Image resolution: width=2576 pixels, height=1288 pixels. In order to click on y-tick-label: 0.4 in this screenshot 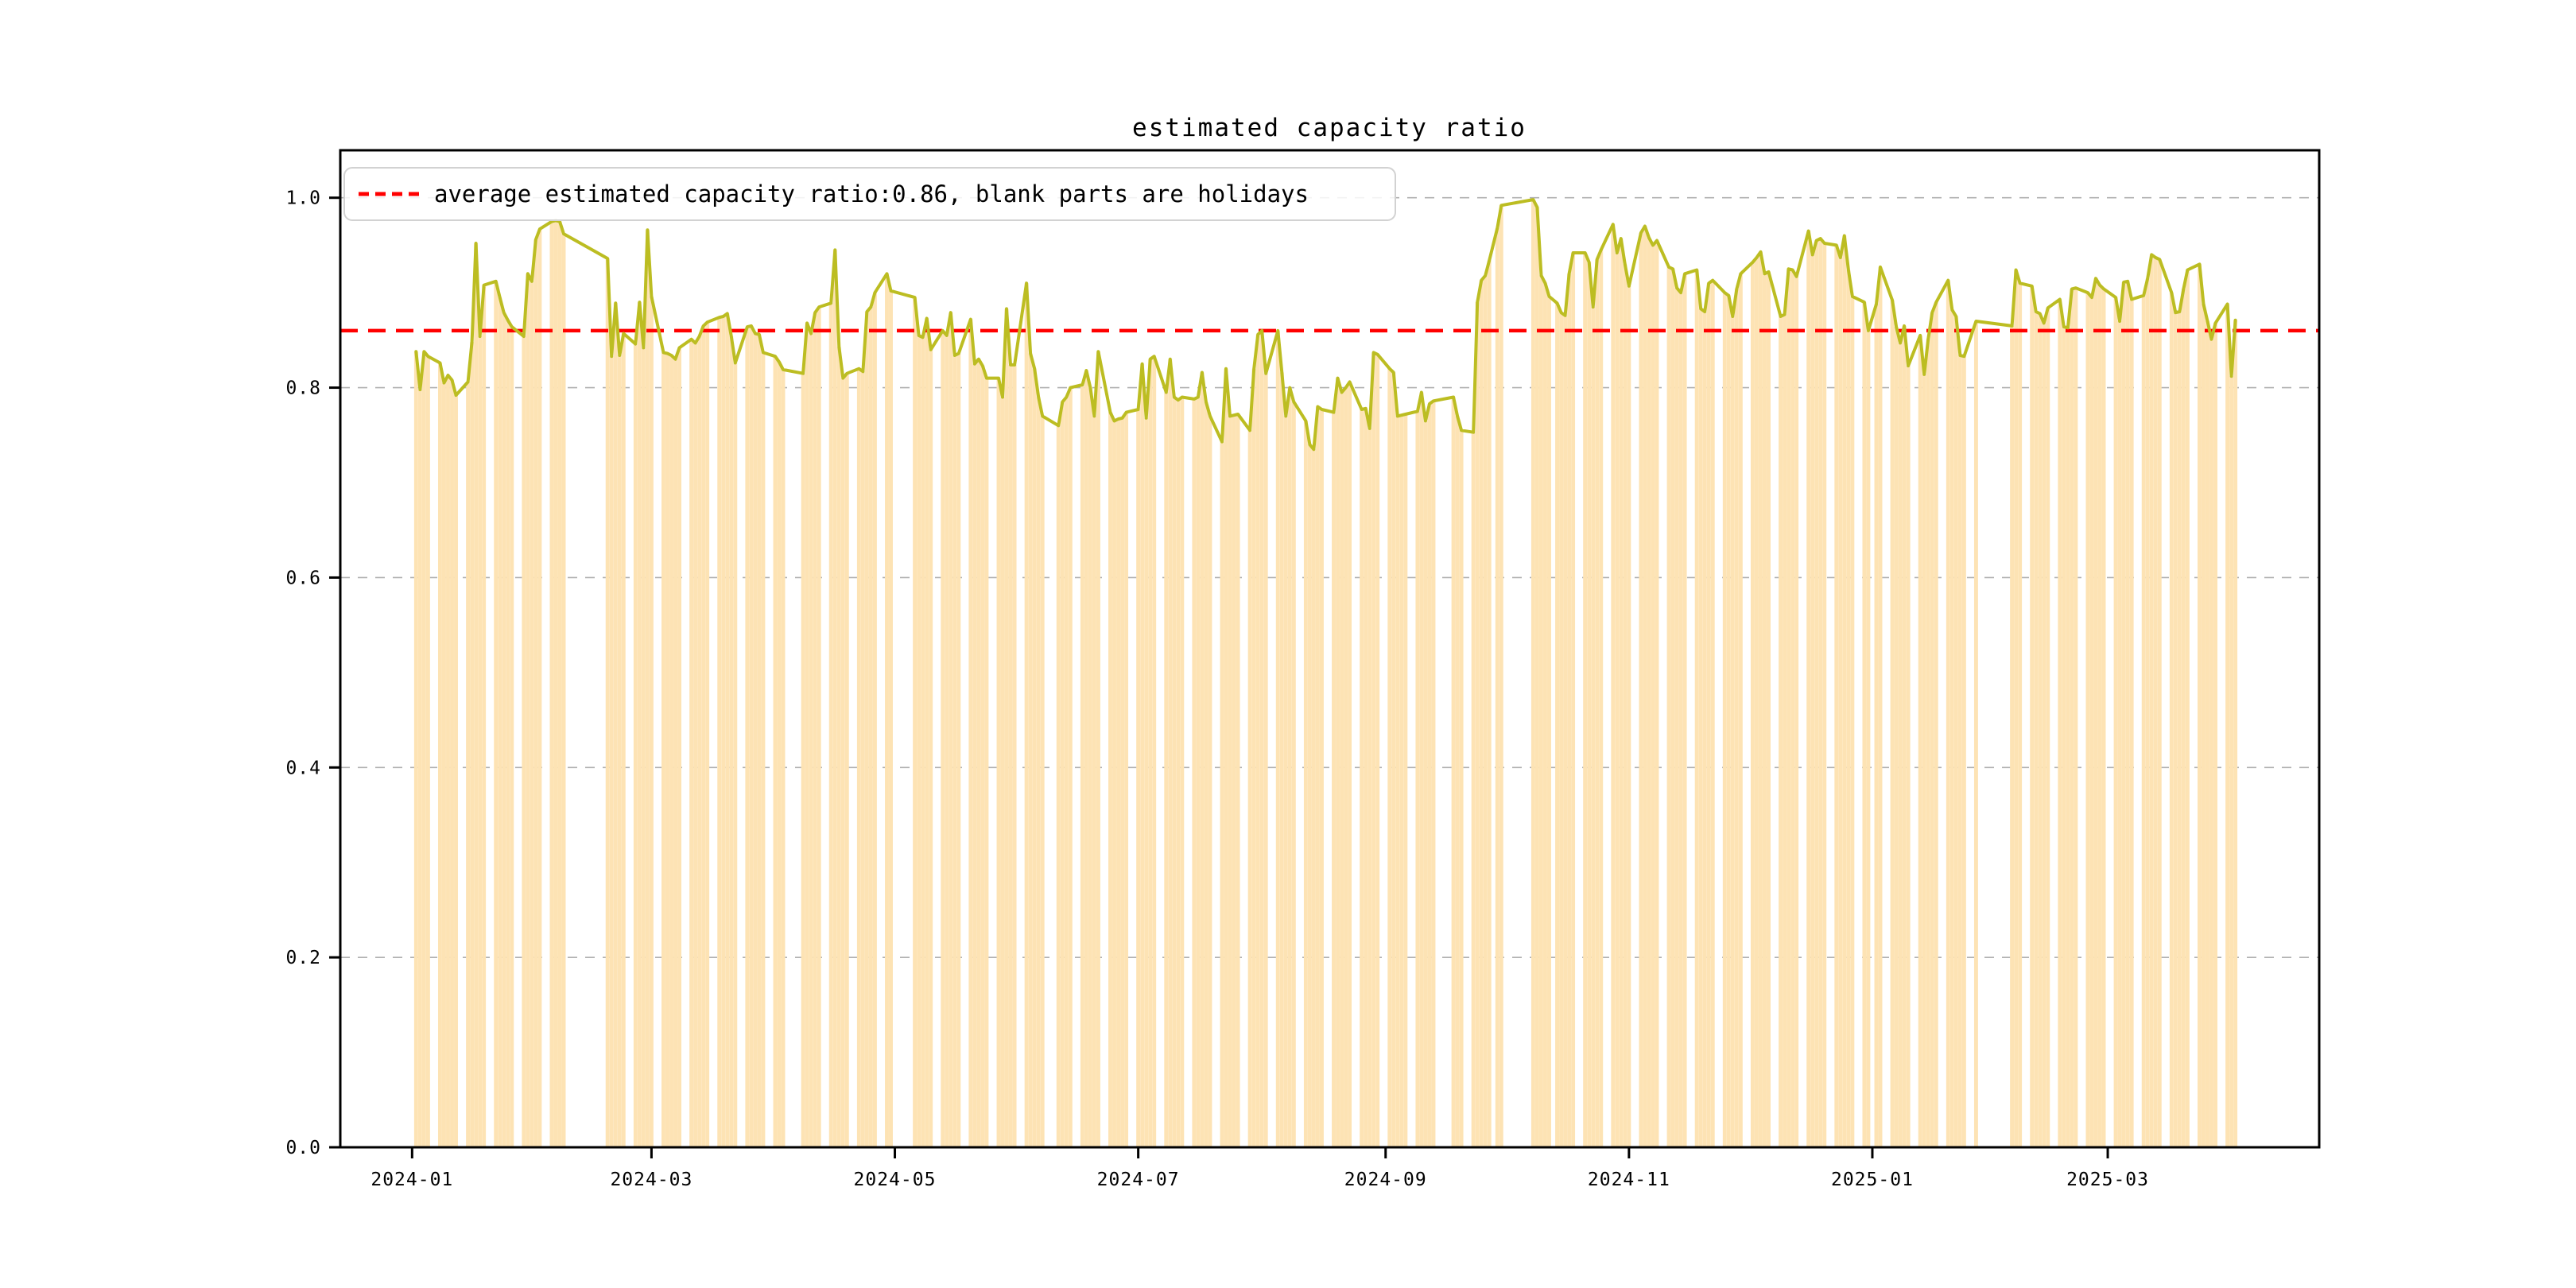, I will do `click(303, 768)`.